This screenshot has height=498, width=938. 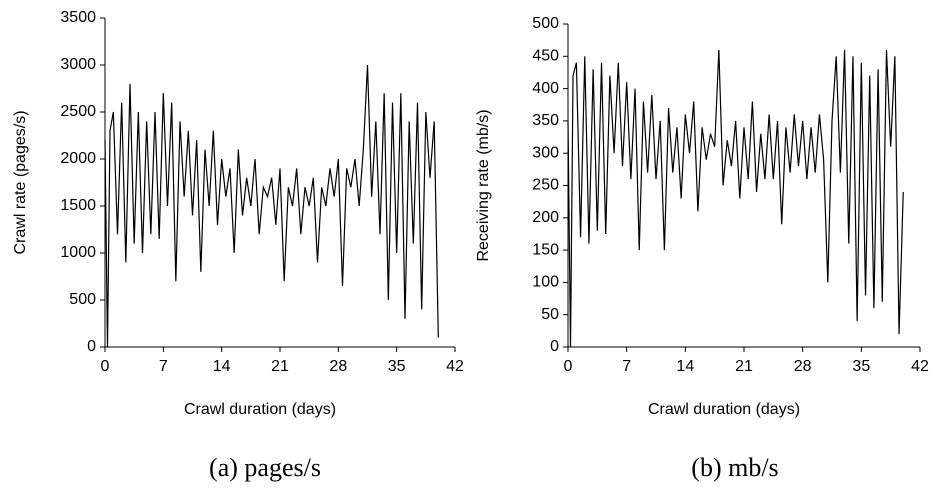 I want to click on y-tick-label: 350, so click(x=545, y=120).